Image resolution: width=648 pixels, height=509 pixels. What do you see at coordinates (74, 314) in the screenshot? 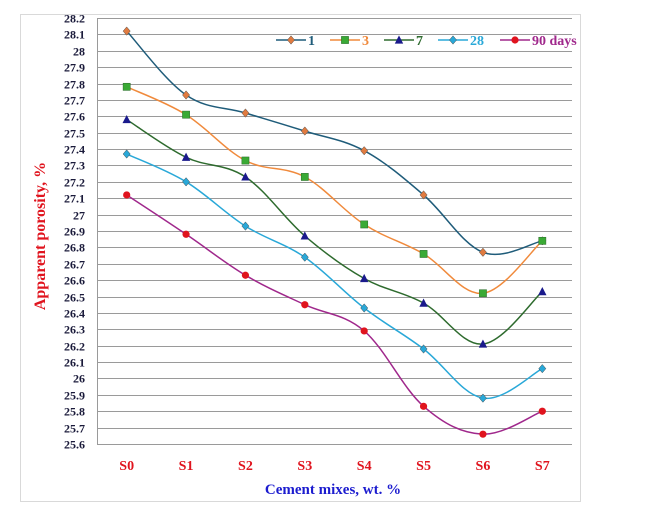
I see `y-tick-label: 26.4` at bounding box center [74, 314].